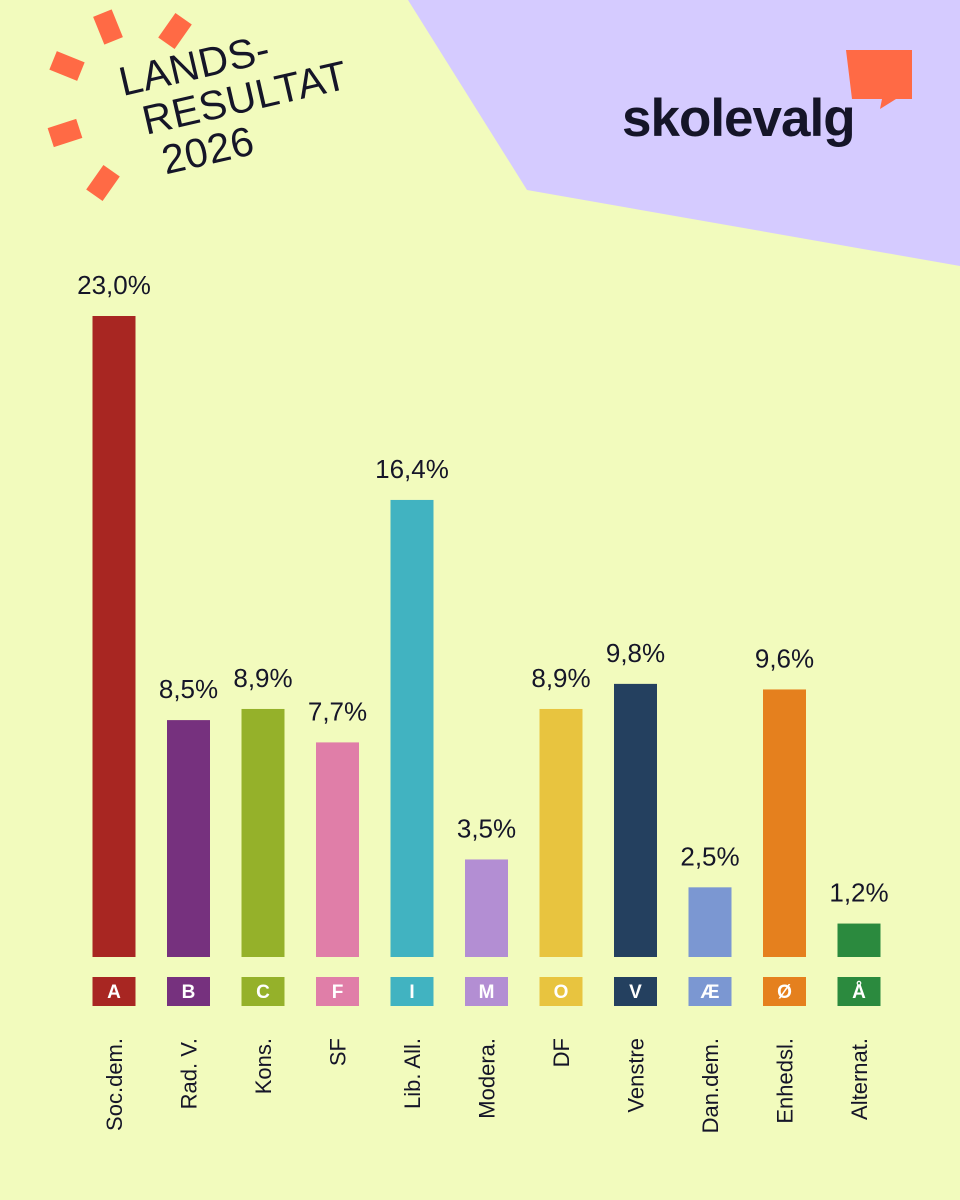  What do you see at coordinates (486, 908) in the screenshot?
I see `bar-M` at bounding box center [486, 908].